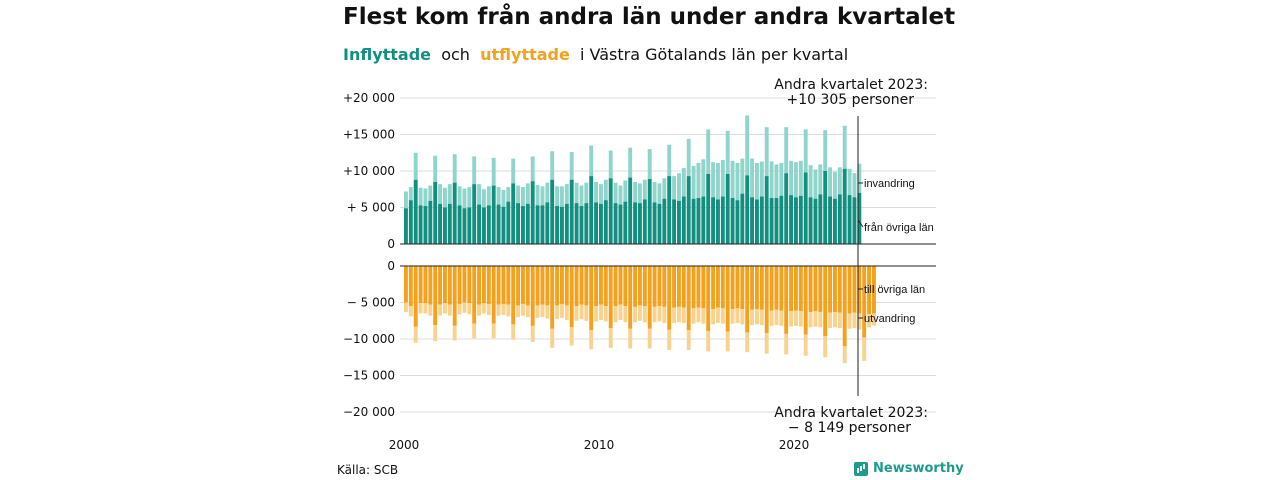 The width and height of the screenshot is (1280, 480). I want to click on y-tick-label-bottom: 0, so click(391, 266).